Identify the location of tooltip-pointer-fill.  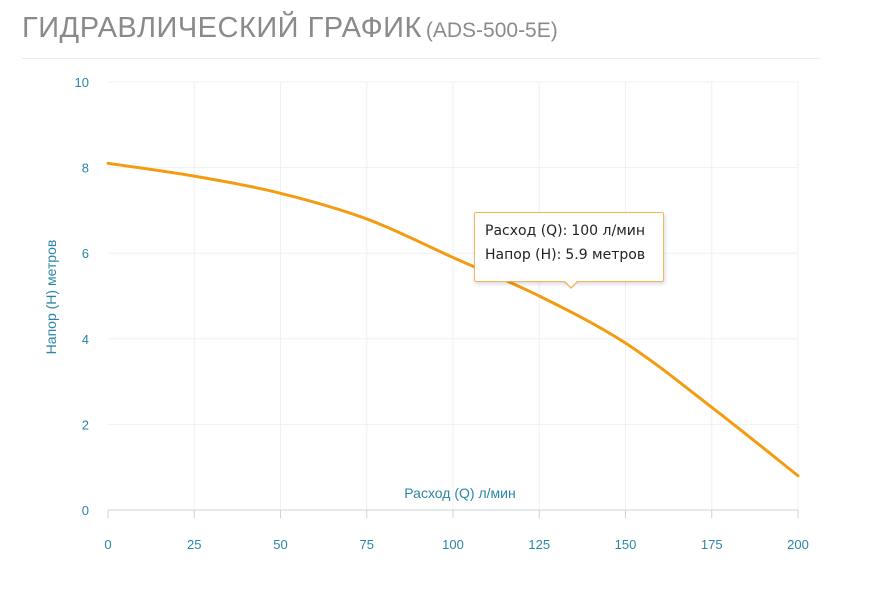
(571, 283).